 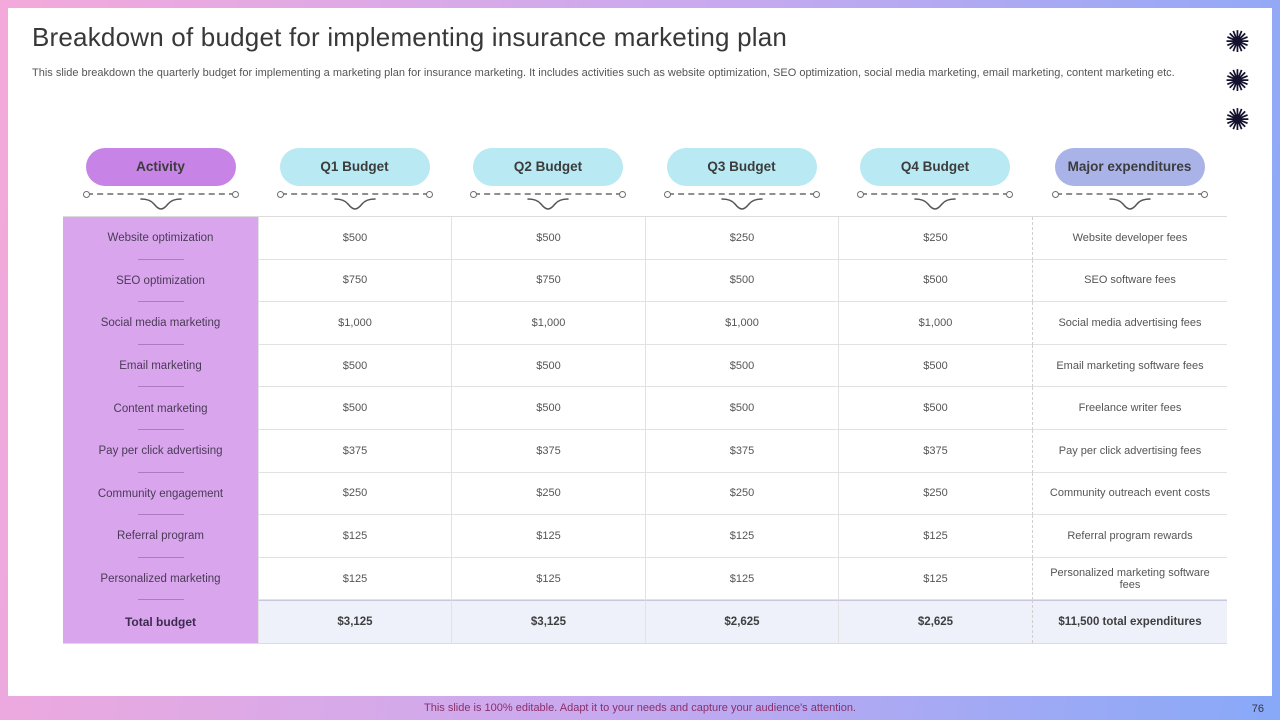 What do you see at coordinates (160, 408) in the screenshot?
I see `activity-cell: Content marketing` at bounding box center [160, 408].